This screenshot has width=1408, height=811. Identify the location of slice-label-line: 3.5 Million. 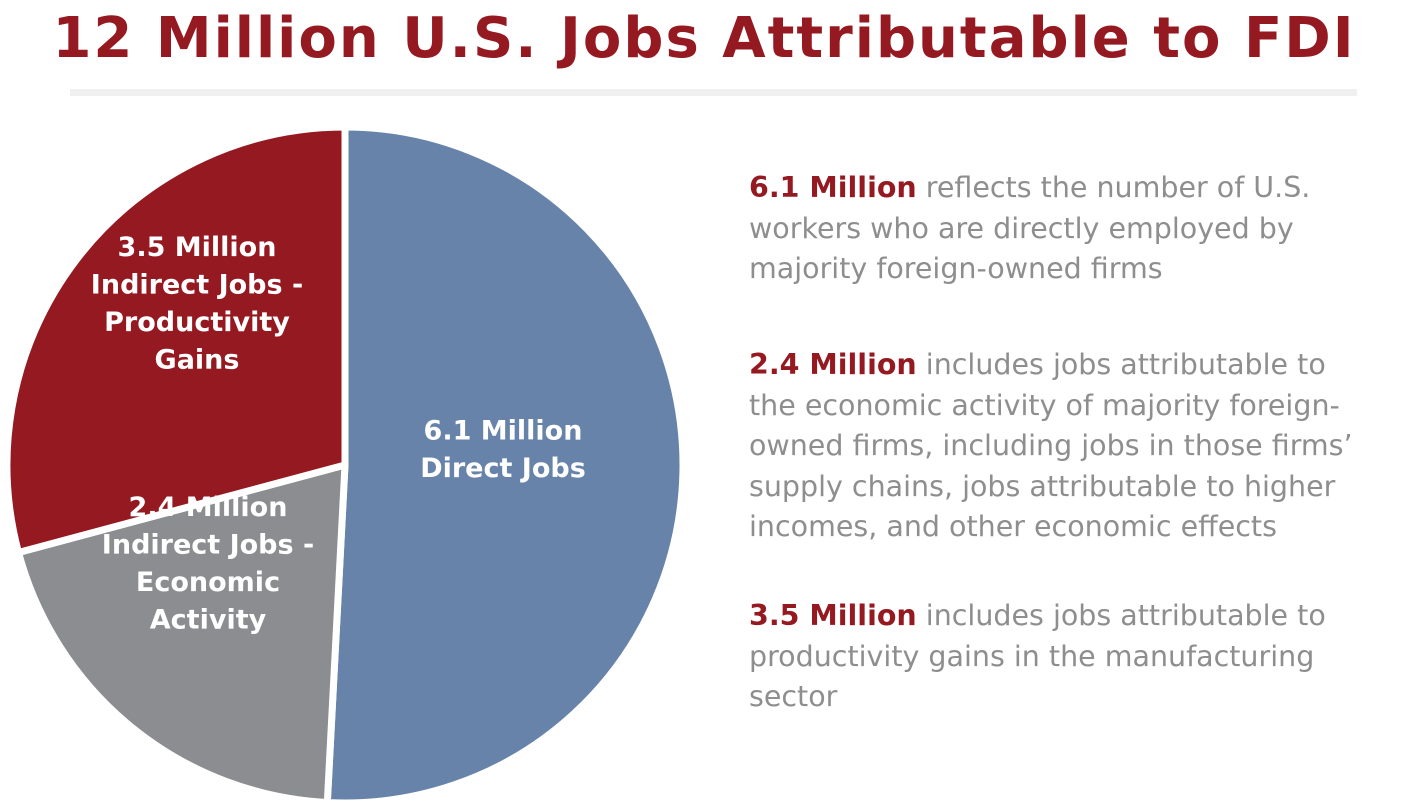
(197, 247).